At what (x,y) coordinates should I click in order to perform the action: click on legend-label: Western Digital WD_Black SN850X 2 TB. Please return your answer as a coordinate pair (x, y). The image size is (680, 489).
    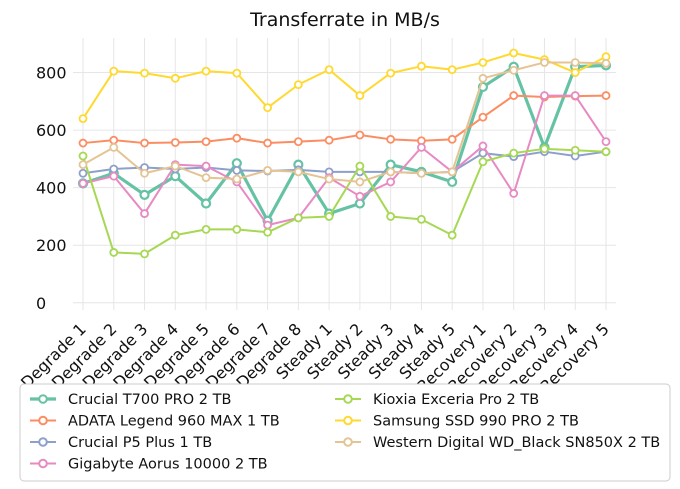
    Looking at the image, I should click on (516, 443).